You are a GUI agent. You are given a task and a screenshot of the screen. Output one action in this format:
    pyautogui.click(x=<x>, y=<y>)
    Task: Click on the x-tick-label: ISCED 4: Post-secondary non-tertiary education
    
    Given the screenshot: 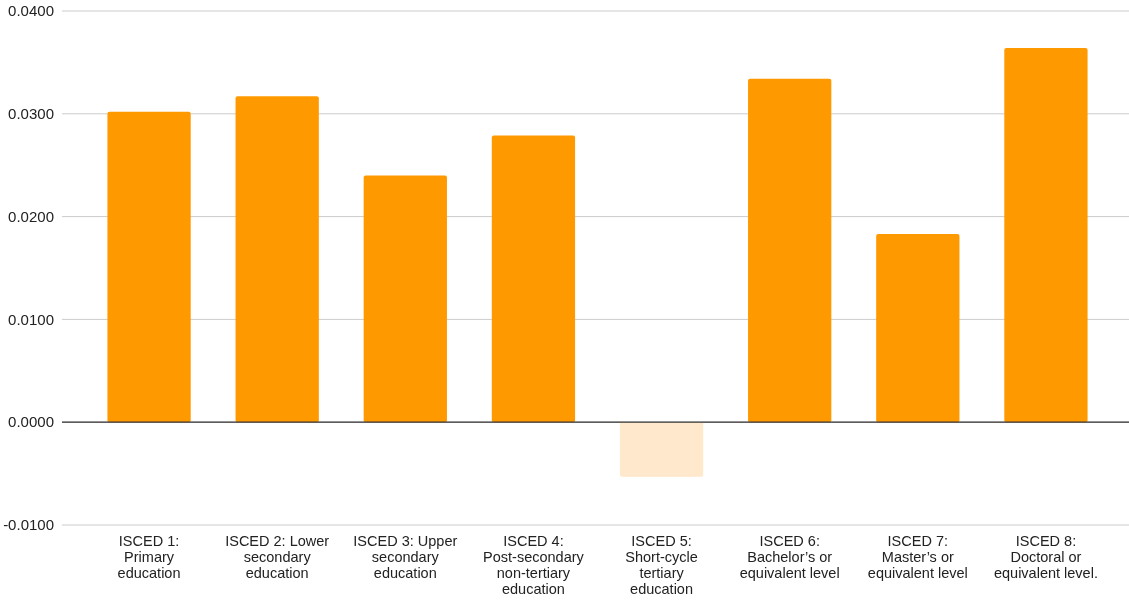 What is the action you would take?
    pyautogui.click(x=534, y=565)
    